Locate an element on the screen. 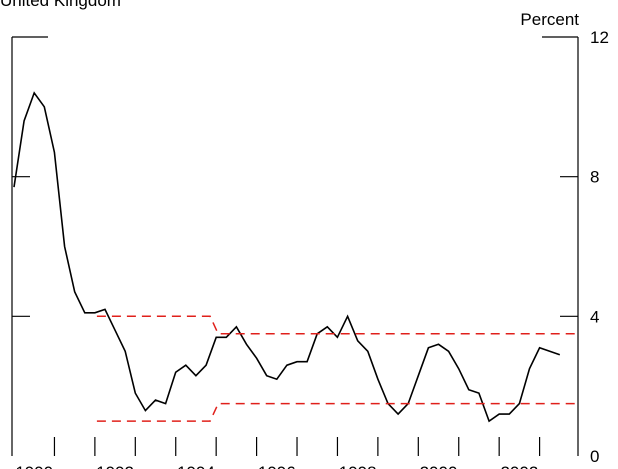  x-tick-label: 1994 is located at coordinates (196, 466).